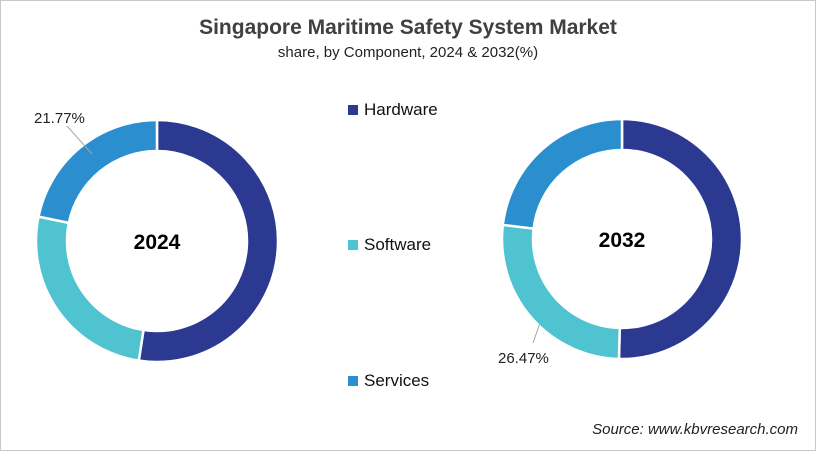 This screenshot has height=451, width=816. Describe the element at coordinates (695, 429) in the screenshot. I see `source-note: Source: www.kbvresearch.com` at that location.